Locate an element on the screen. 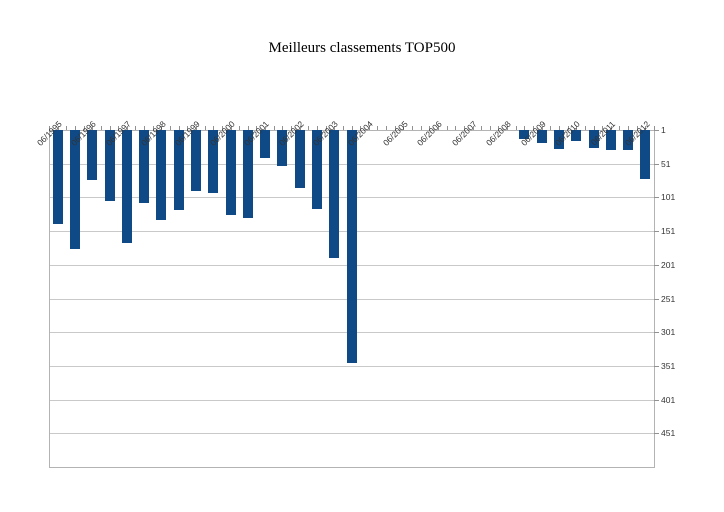 This screenshot has height=512, width=724. bar-06-2003 is located at coordinates (334, 194).